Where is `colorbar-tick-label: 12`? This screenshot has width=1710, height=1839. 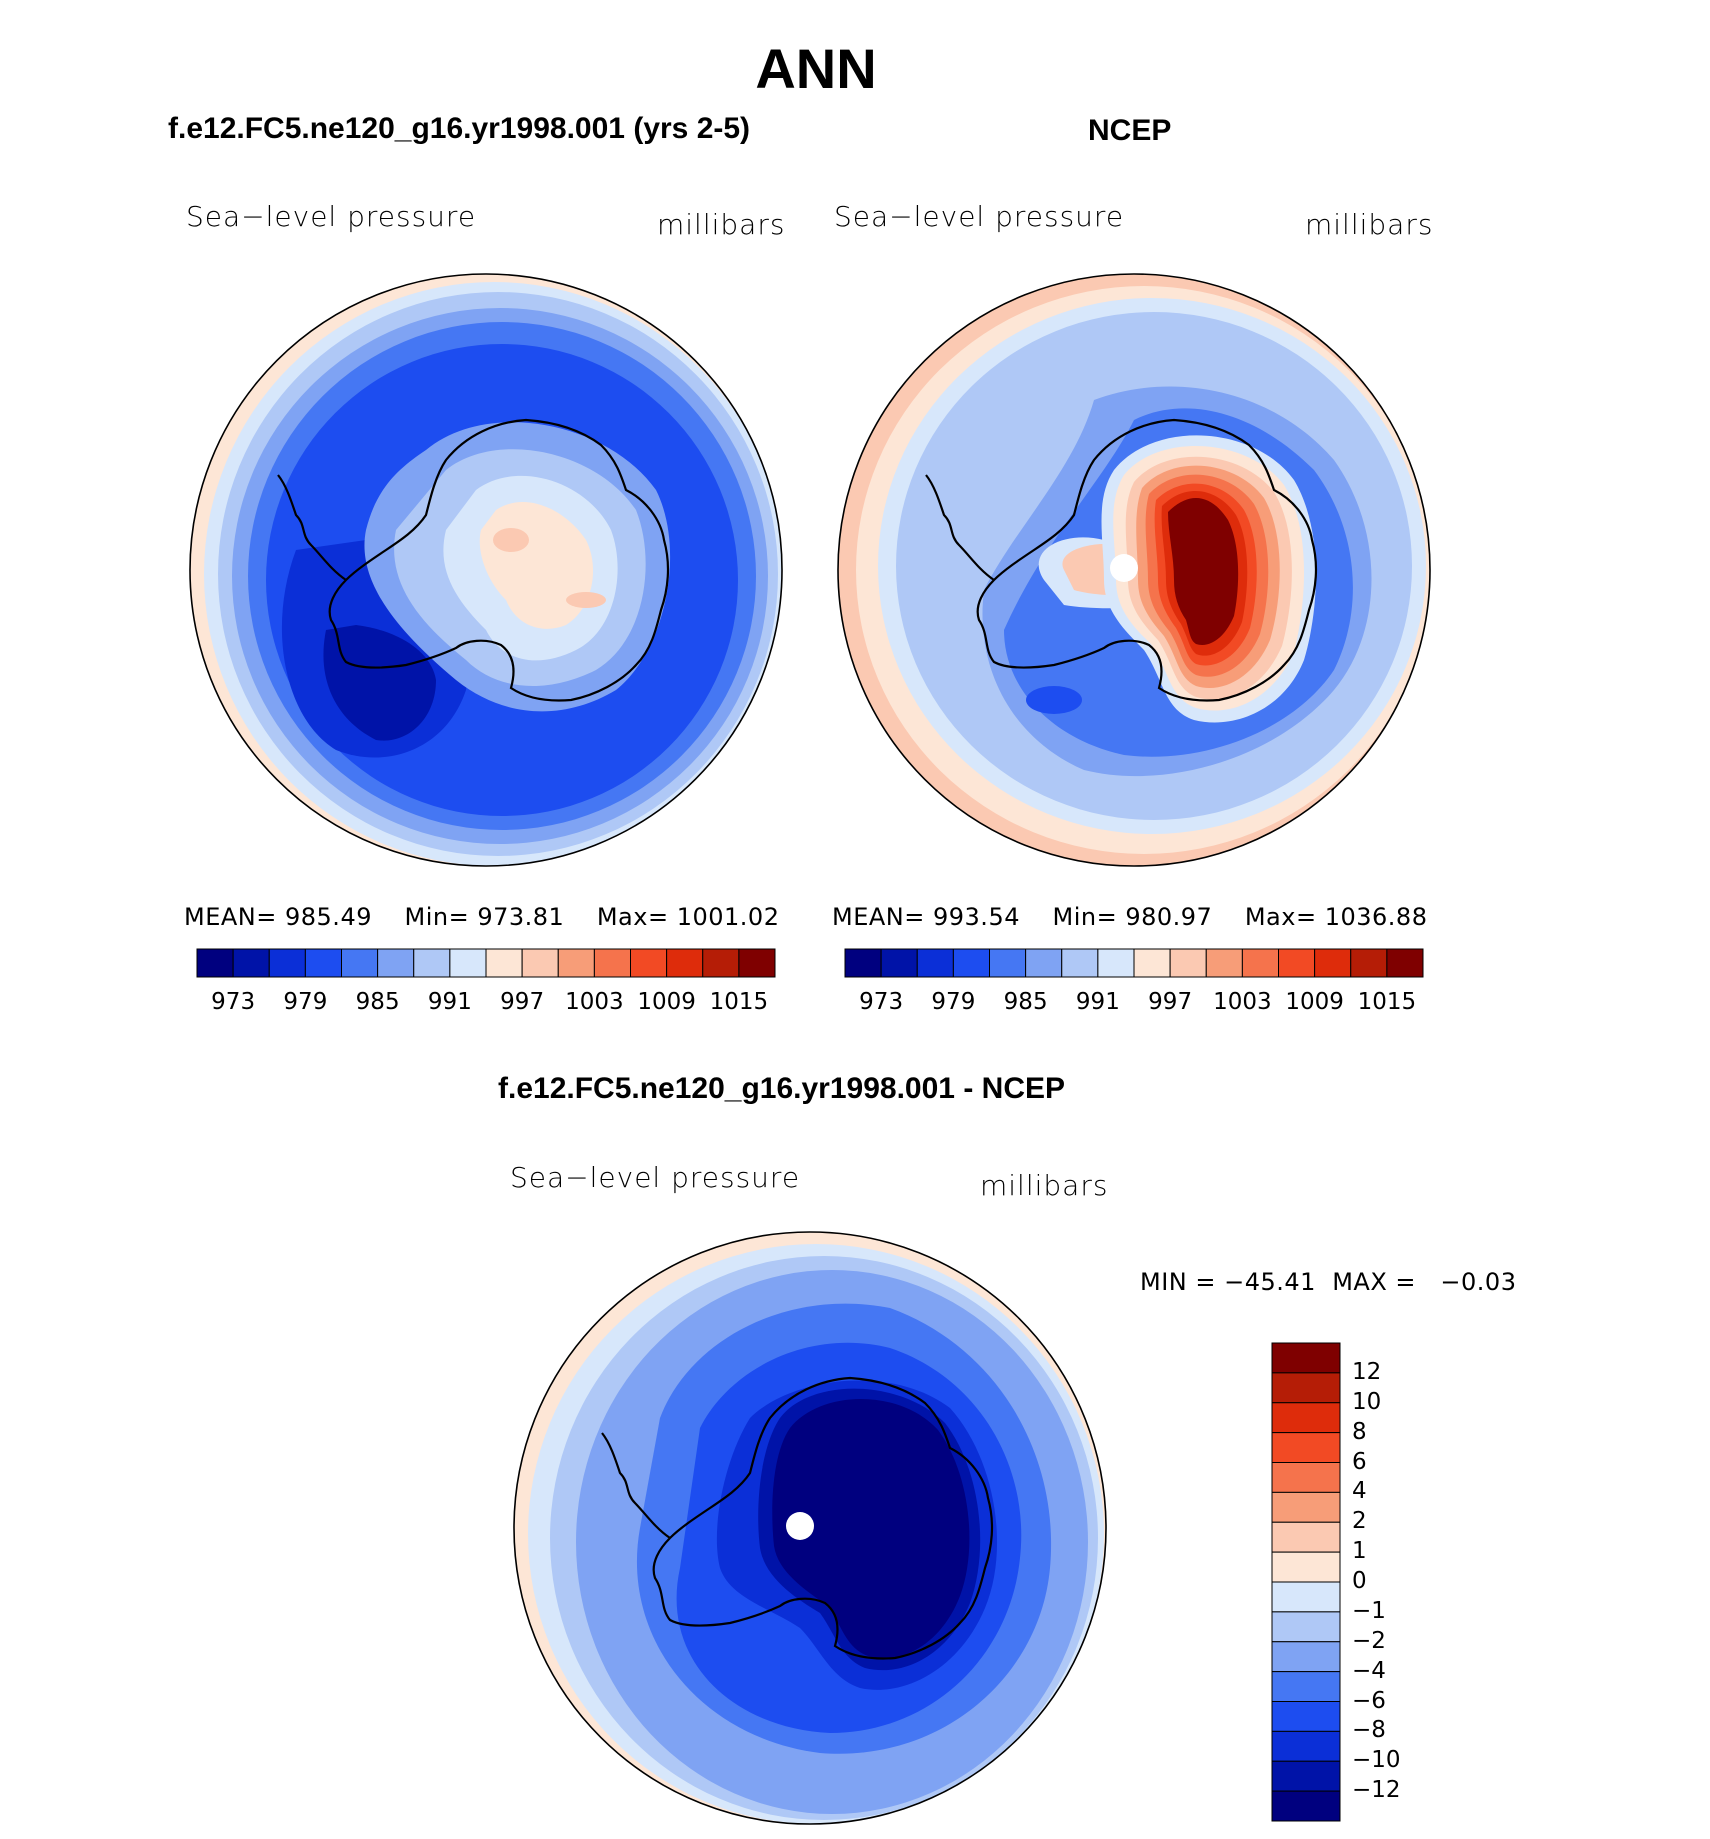 colorbar-tick-label: 12 is located at coordinates (1367, 1371).